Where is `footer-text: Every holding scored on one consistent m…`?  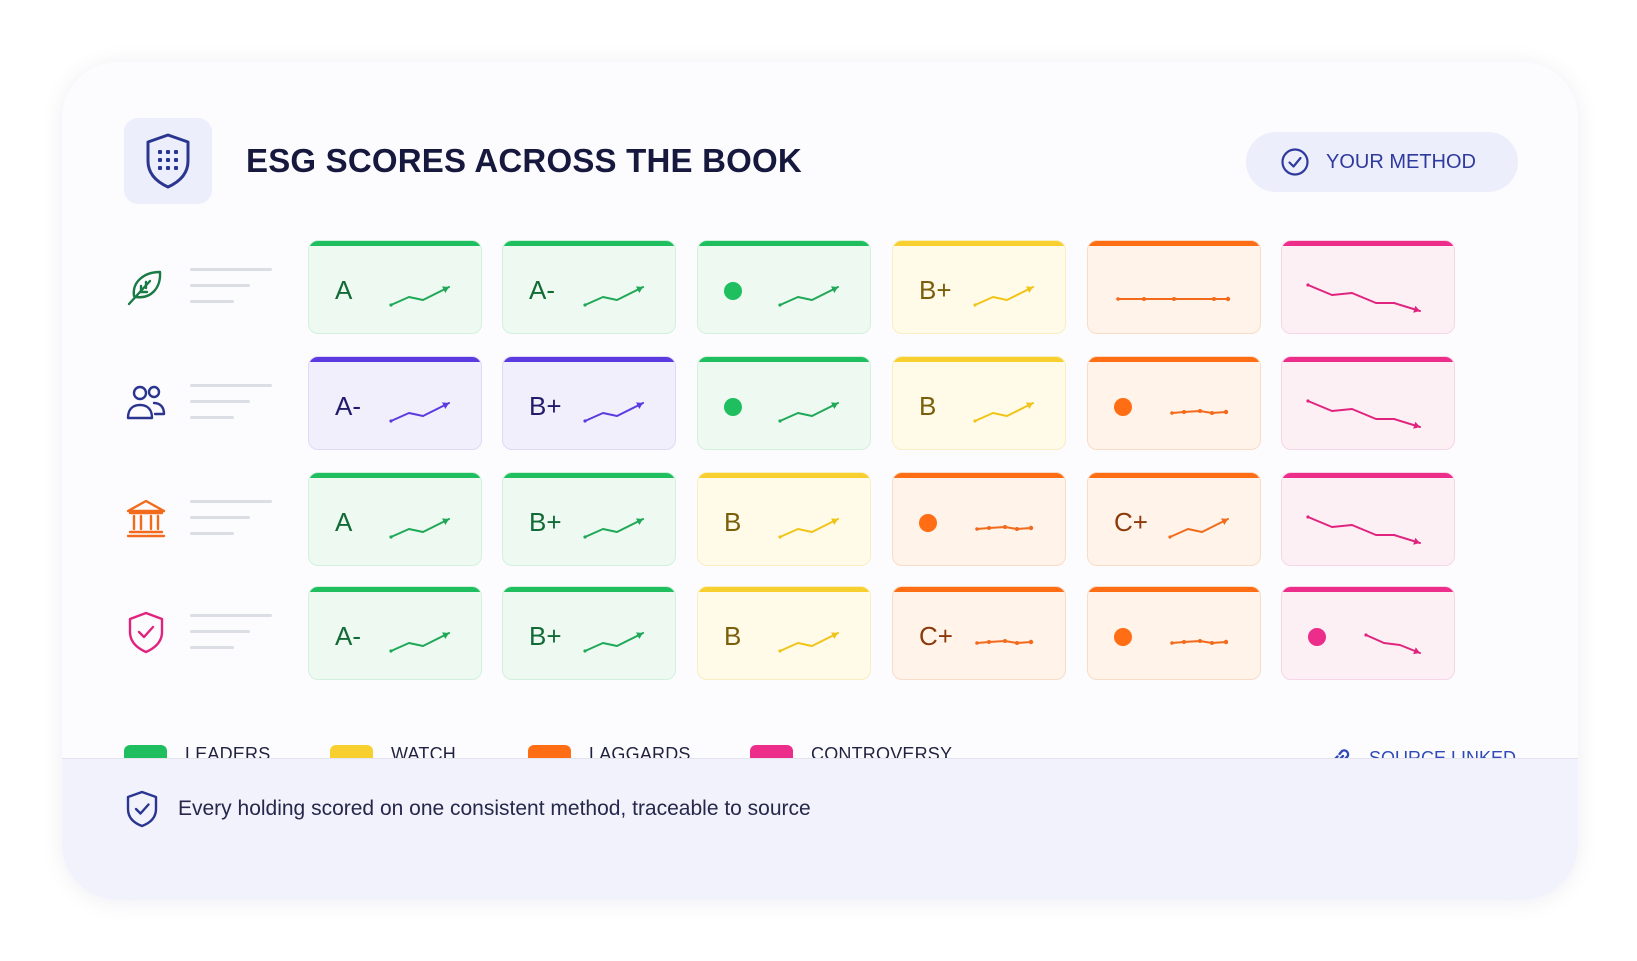 footer-text: Every holding scored on one consistent m… is located at coordinates (494, 808).